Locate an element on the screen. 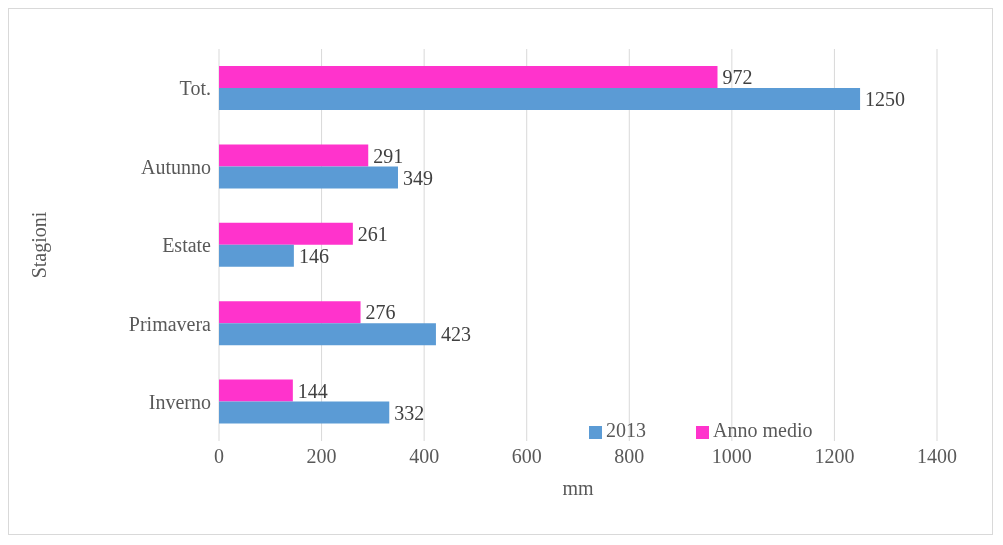 This screenshot has width=1003, height=545. data-label: 349 is located at coordinates (417, 177).